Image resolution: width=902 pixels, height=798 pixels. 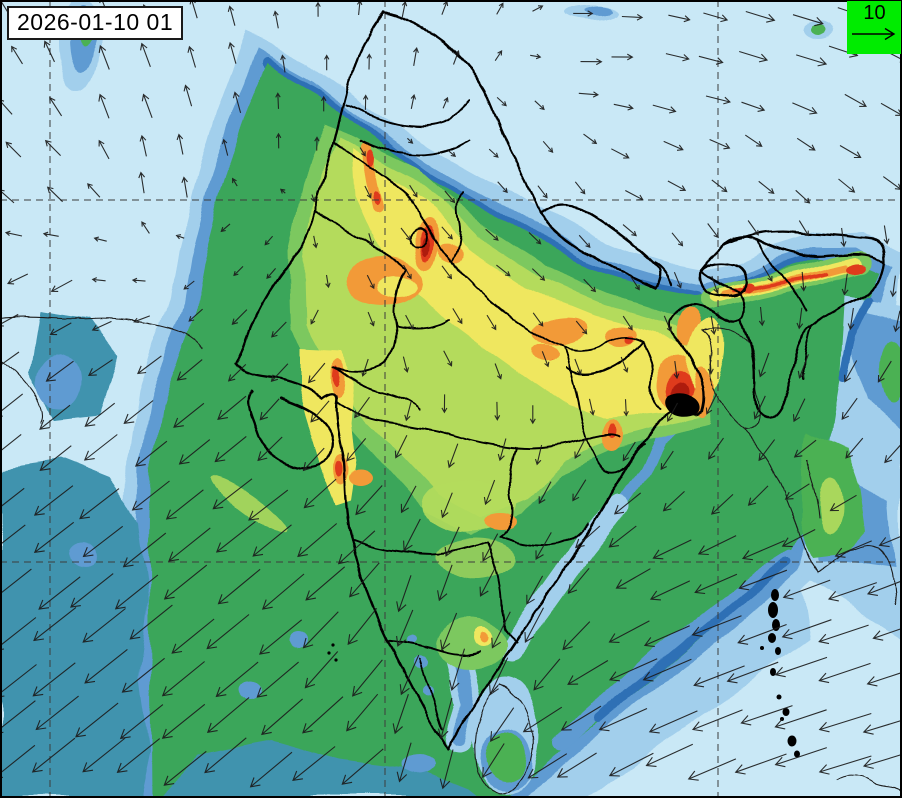 What do you see at coordinates (873, 34) in the screenshot?
I see `wind-reference-arrow-icon` at bounding box center [873, 34].